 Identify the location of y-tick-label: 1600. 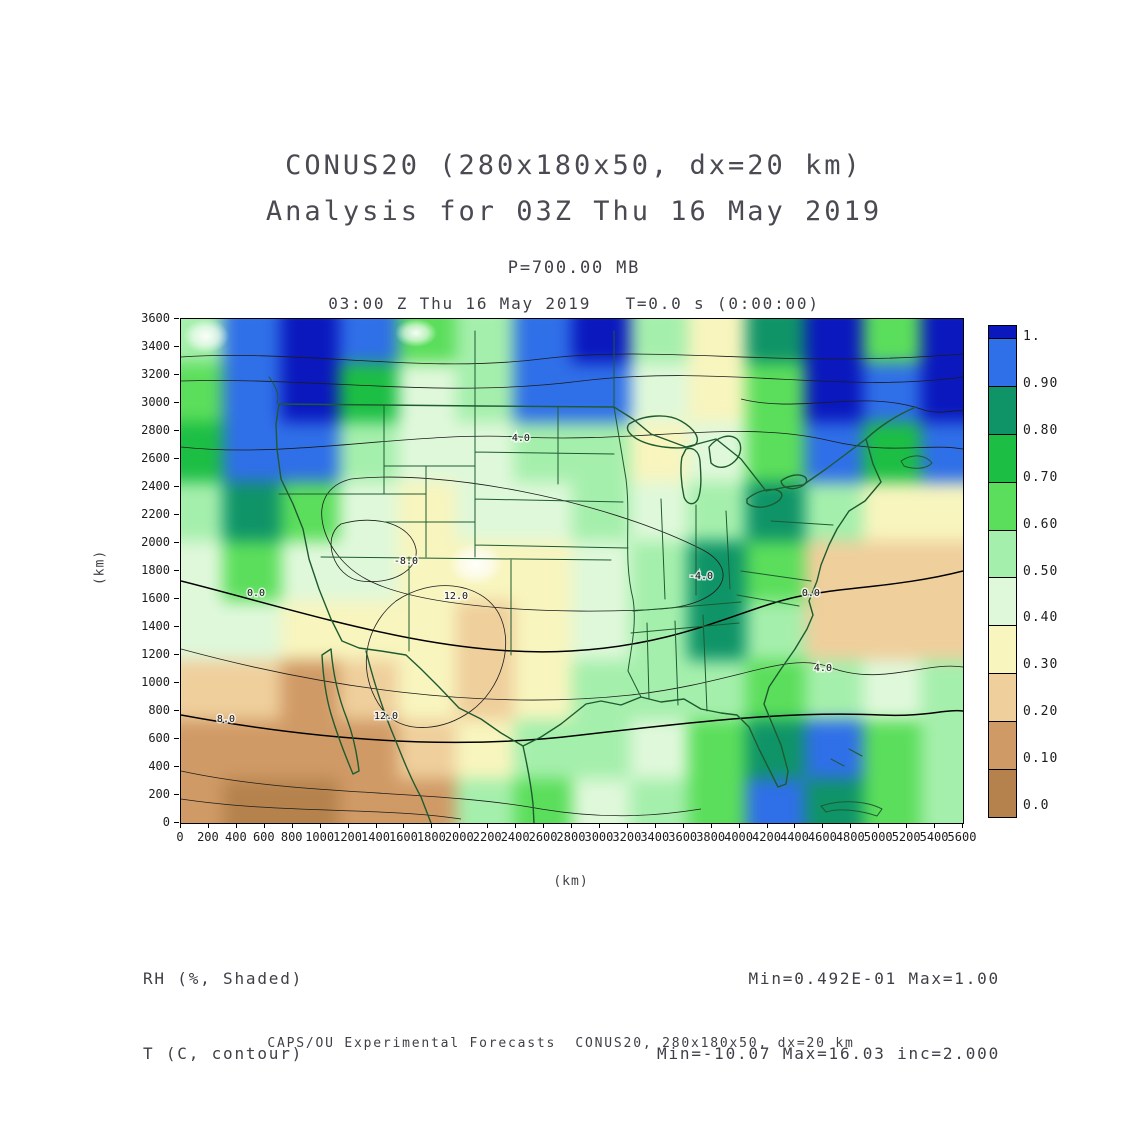
(155, 598).